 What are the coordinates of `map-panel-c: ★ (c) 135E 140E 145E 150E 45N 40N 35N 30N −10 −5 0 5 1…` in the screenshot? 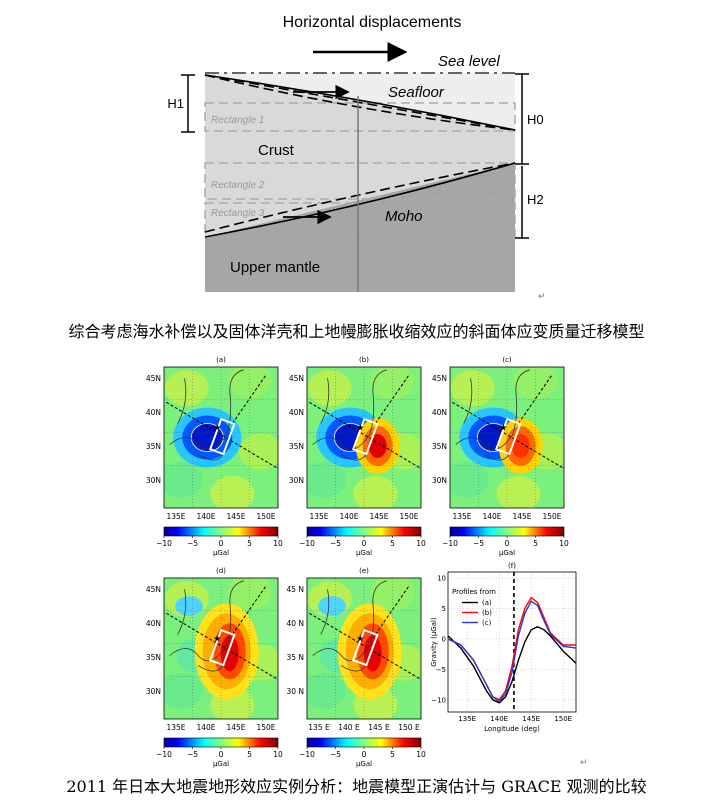 It's located at (500, 456).